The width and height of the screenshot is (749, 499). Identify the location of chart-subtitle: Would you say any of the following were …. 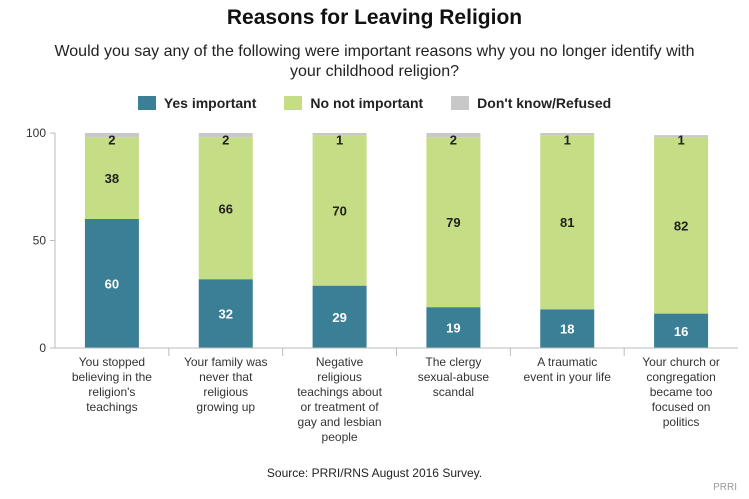
(374, 61).